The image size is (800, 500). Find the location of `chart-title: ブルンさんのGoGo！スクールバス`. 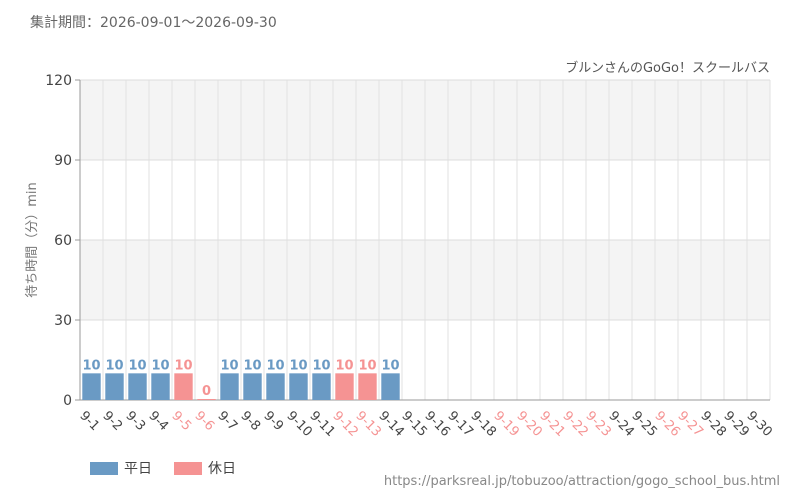

chart-title: ブルンさんのGoGo！スクールバス is located at coordinates (667, 68).